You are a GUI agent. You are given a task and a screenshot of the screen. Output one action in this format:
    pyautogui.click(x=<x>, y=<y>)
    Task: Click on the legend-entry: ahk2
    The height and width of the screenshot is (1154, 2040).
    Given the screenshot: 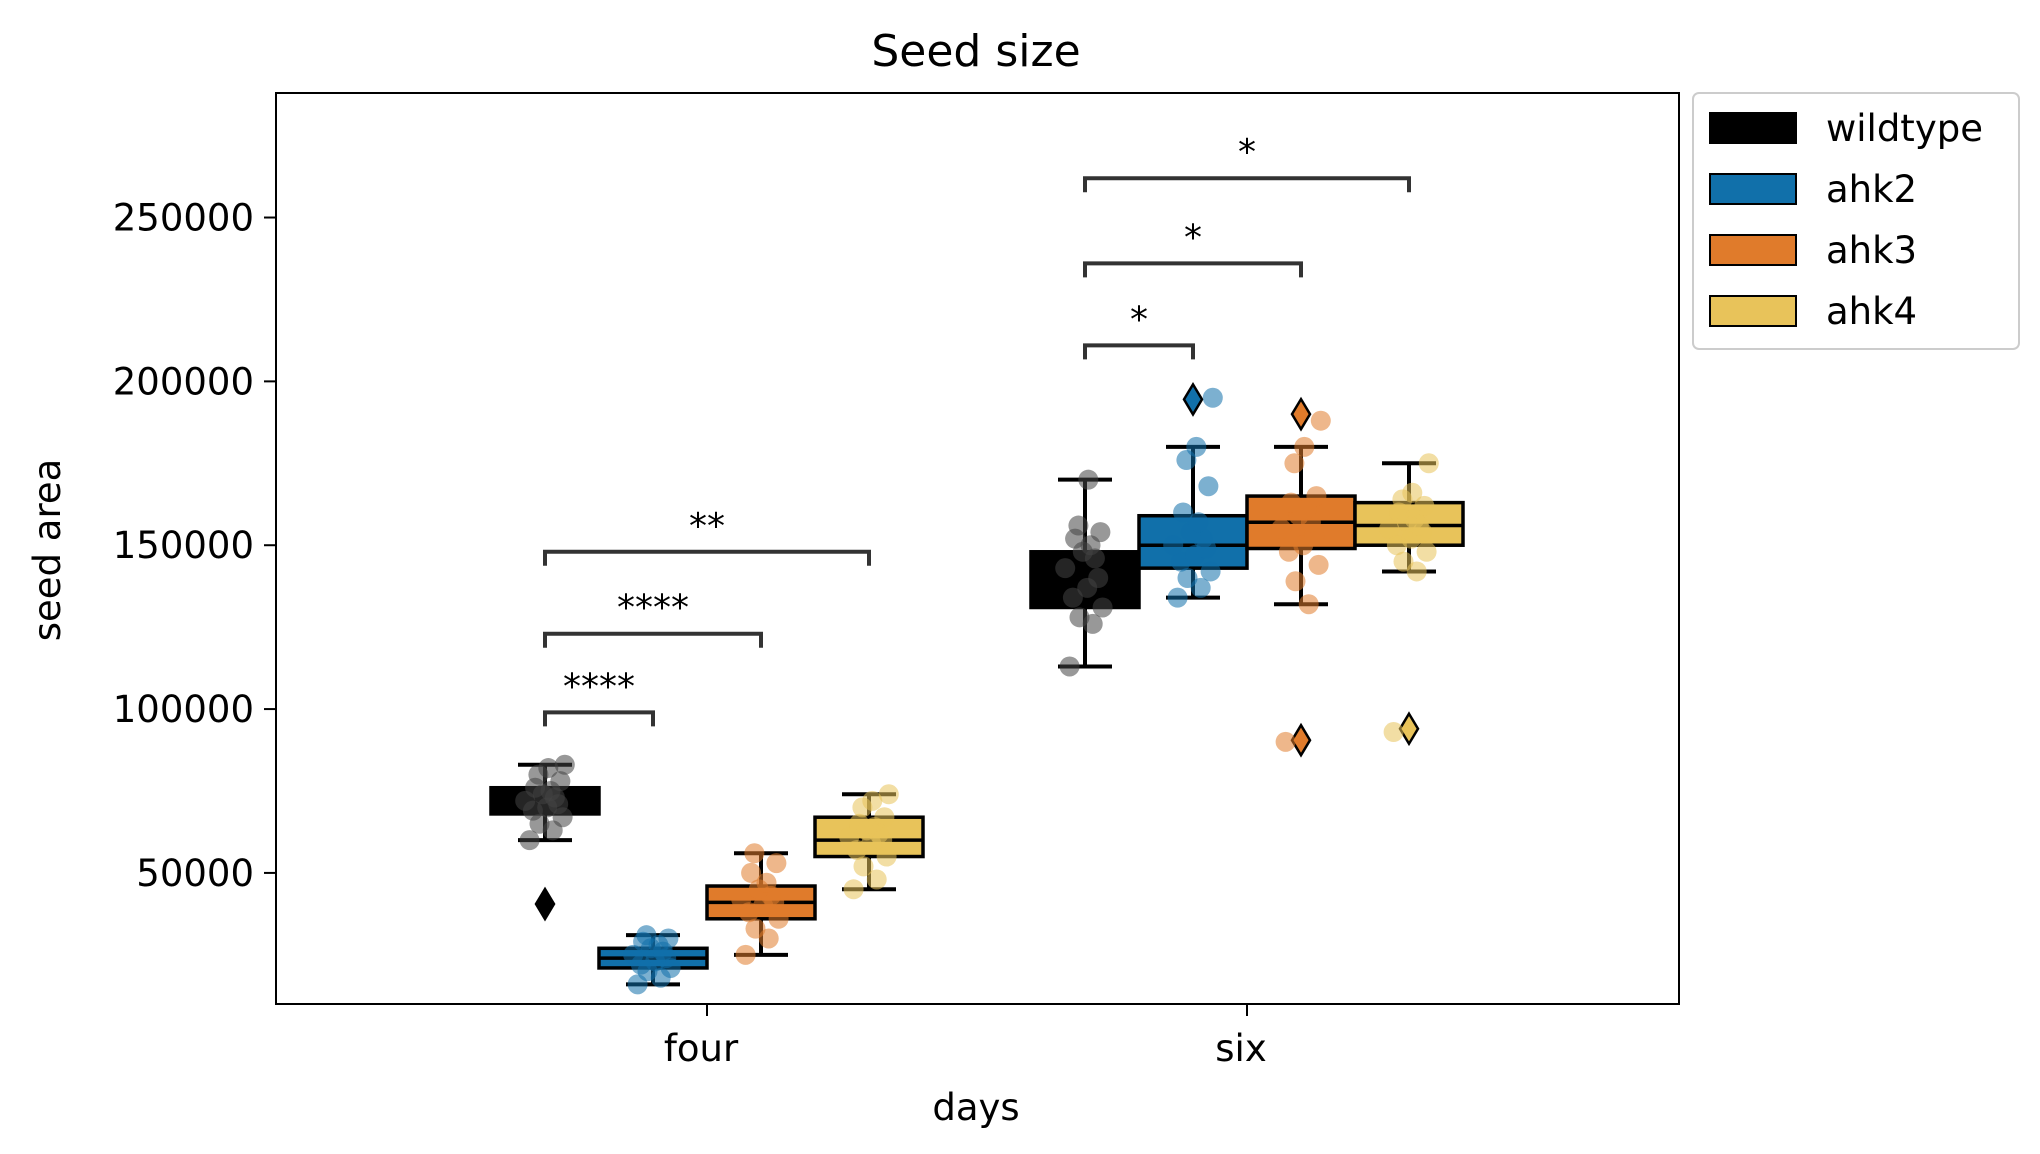 What is the action you would take?
    pyautogui.click(x=1871, y=189)
    